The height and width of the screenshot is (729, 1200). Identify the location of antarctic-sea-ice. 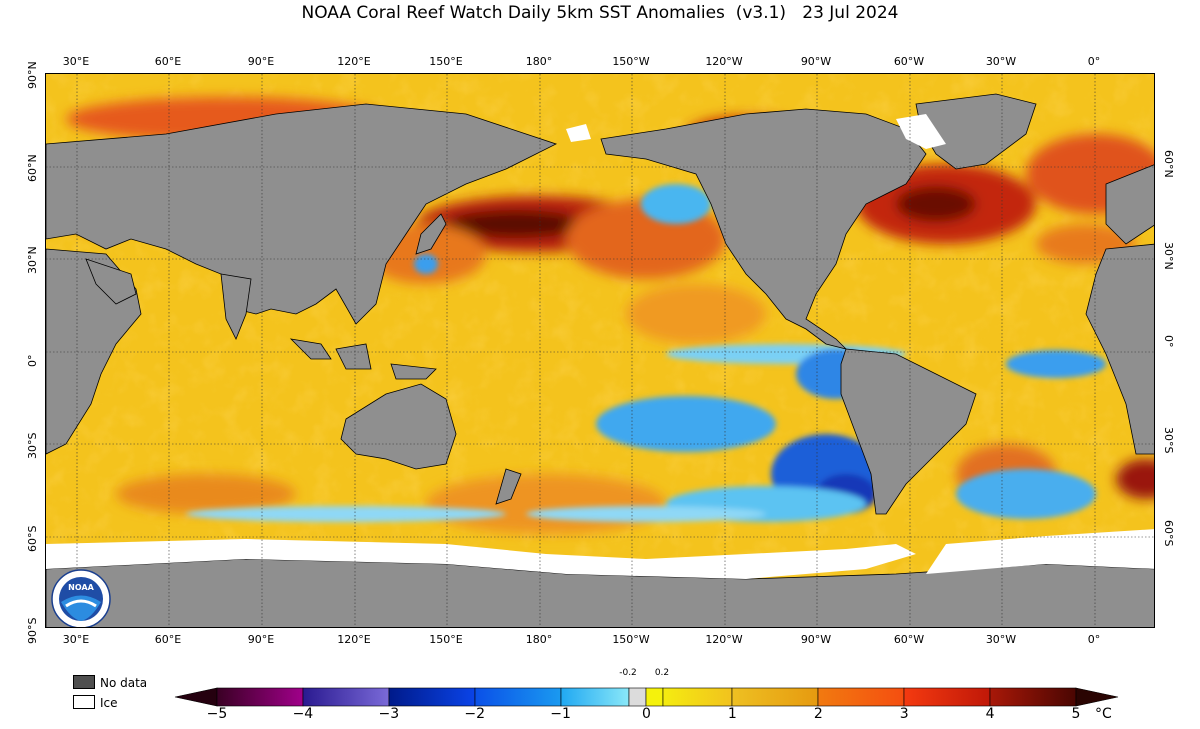
(481, 559).